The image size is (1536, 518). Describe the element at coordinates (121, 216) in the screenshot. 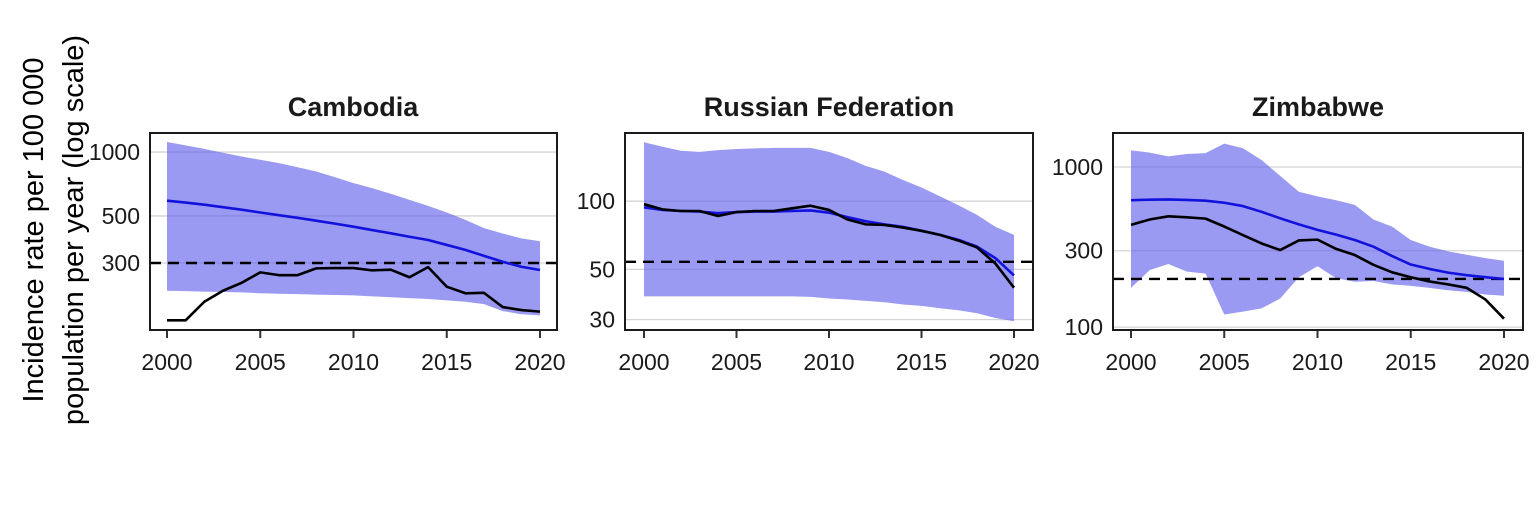

I see `y-tick-label: 500` at that location.